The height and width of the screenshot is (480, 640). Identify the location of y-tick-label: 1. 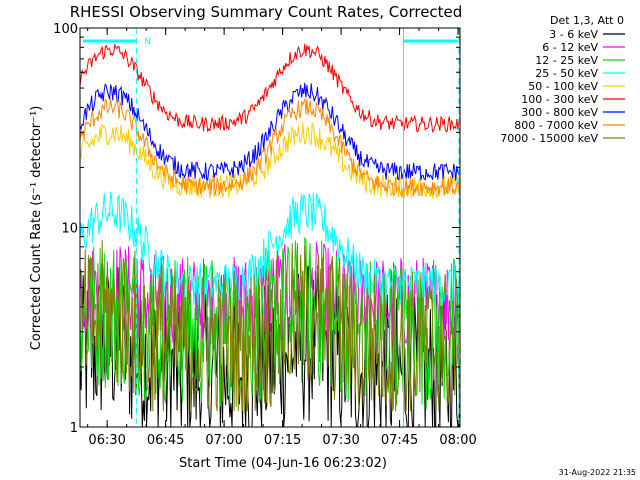
(74, 428).